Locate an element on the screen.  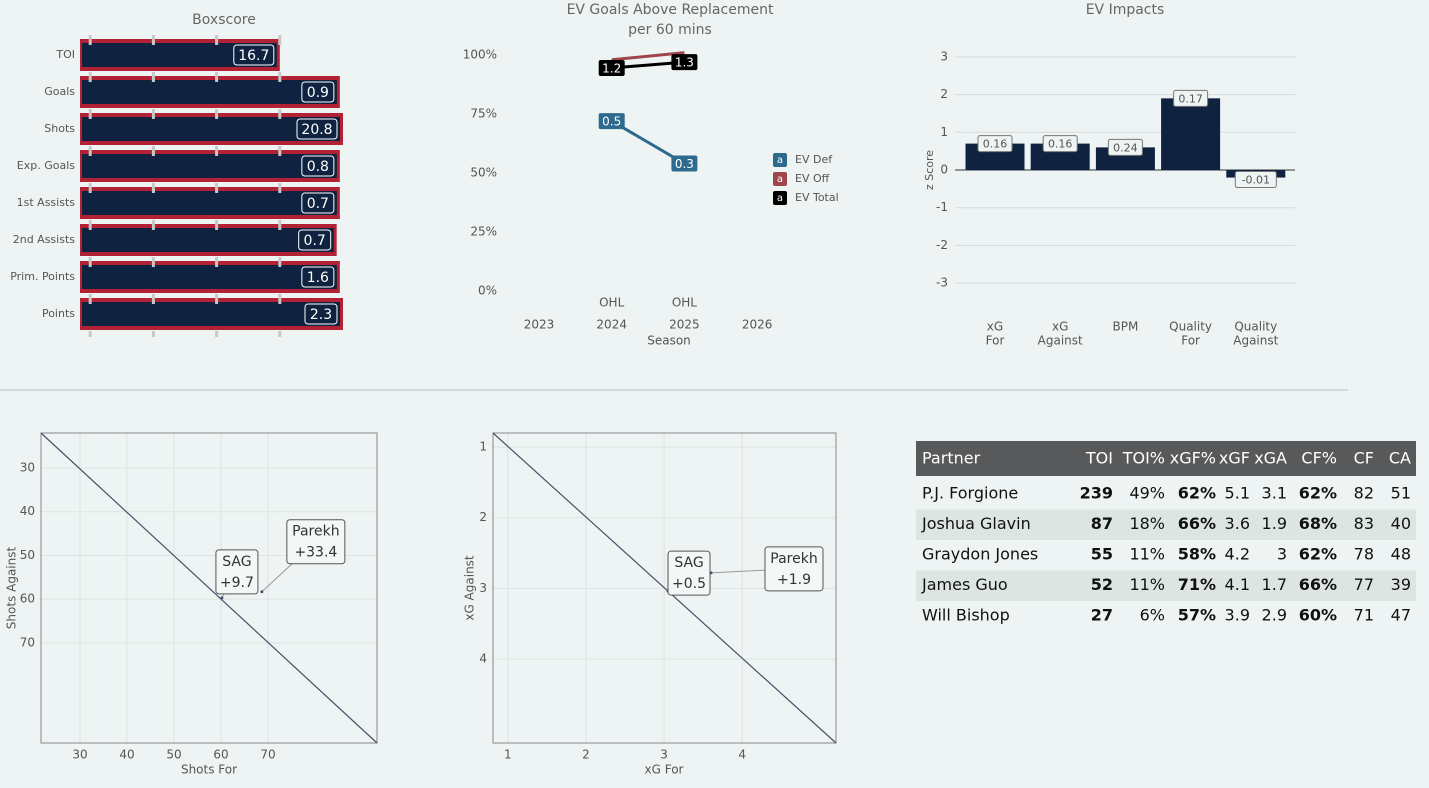
chart-title: EV Goals Above Replacement is located at coordinates (670, 10).